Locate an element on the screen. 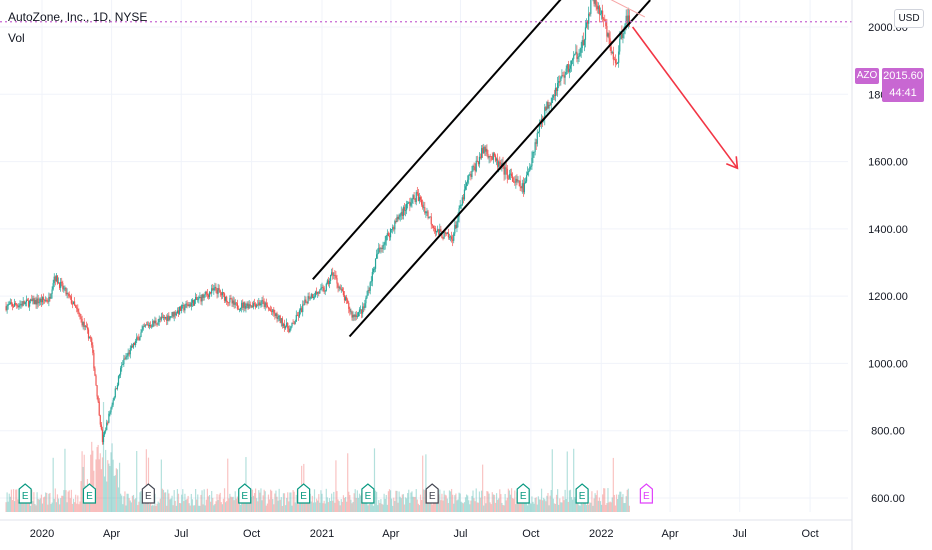 The image size is (932, 550). currency-button: USD is located at coordinates (909, 18).